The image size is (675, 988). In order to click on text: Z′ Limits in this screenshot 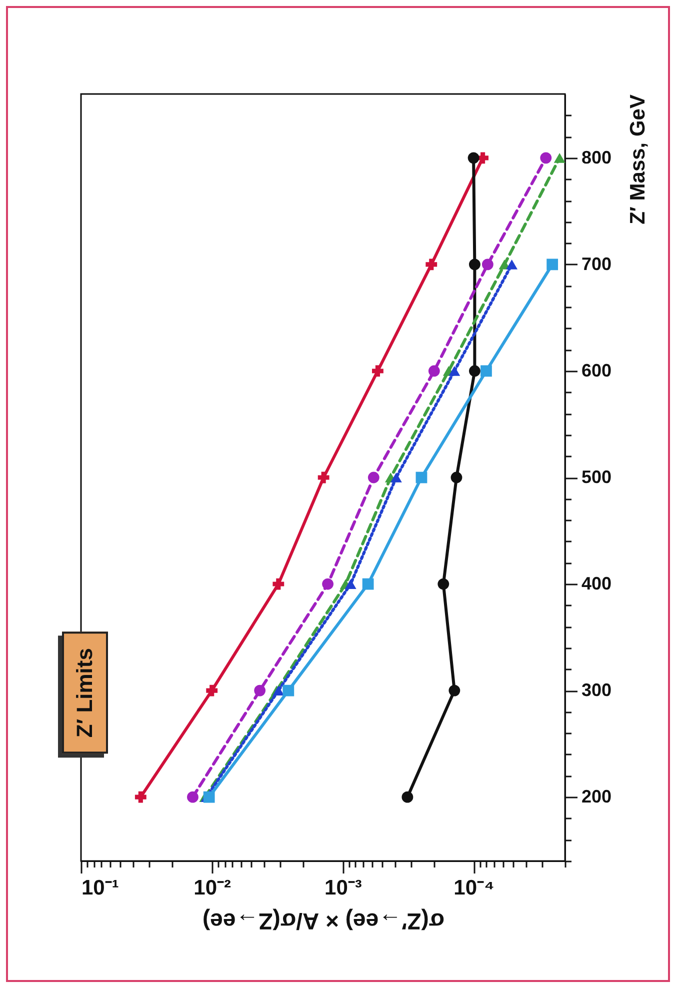, I will do `click(85, 693)`.